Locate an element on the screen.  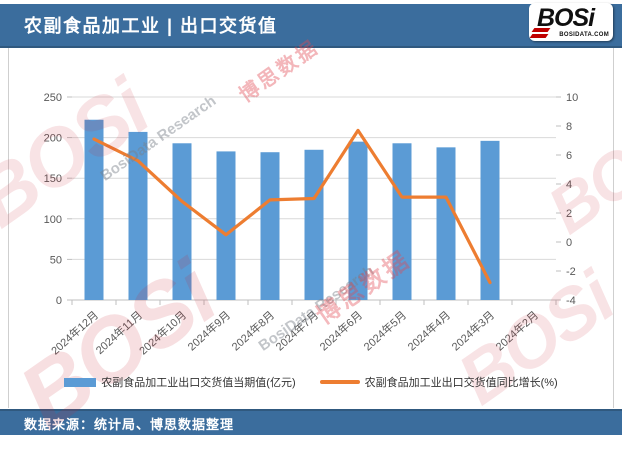
chart-border-left is located at coordinates (8, 228).